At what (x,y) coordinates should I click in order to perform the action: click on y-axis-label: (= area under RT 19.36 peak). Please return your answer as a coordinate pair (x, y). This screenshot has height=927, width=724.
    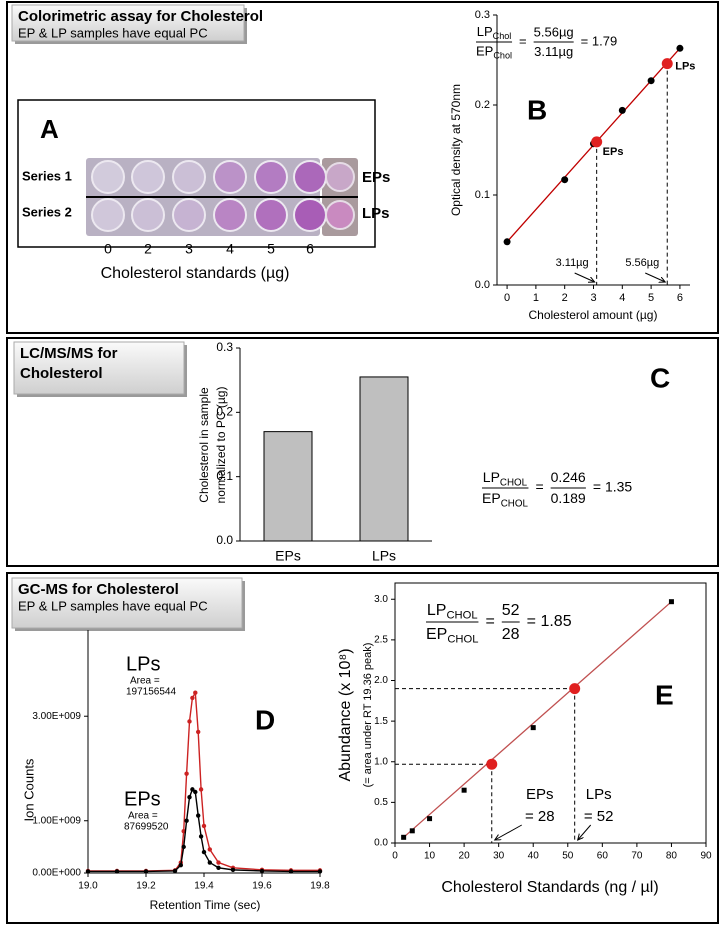
    Looking at the image, I should click on (368, 715).